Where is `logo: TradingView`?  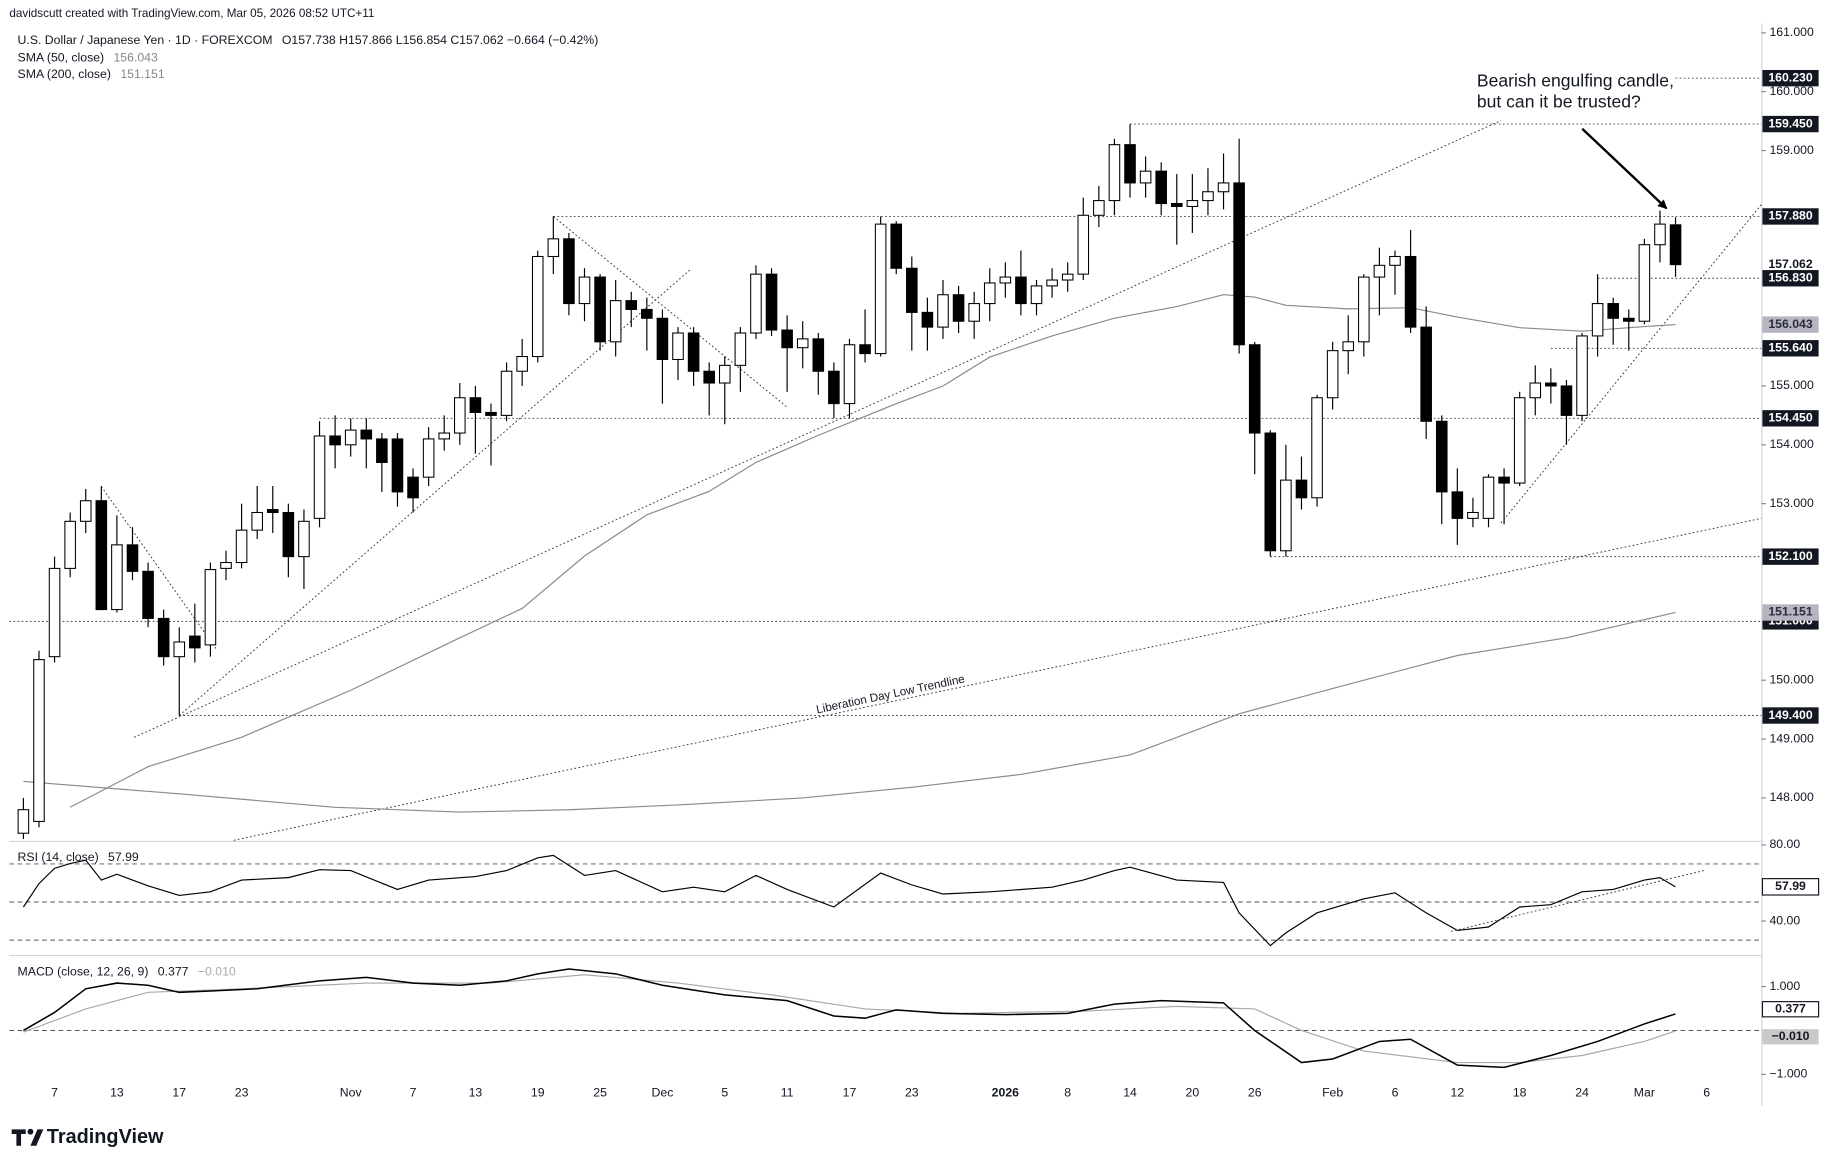
logo: TradingView is located at coordinates (87, 1137).